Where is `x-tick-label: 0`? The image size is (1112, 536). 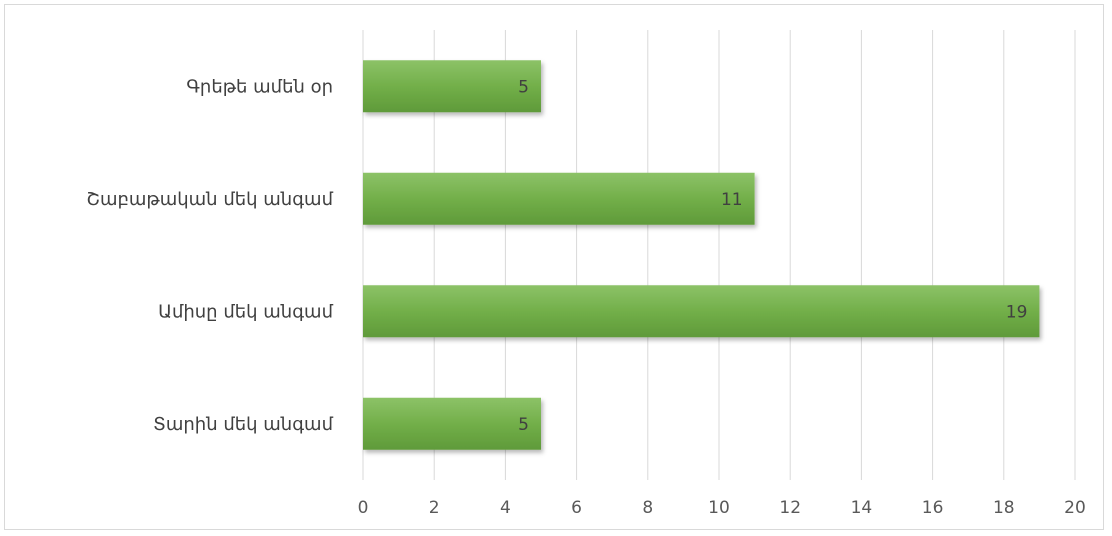
x-tick-label: 0 is located at coordinates (363, 508).